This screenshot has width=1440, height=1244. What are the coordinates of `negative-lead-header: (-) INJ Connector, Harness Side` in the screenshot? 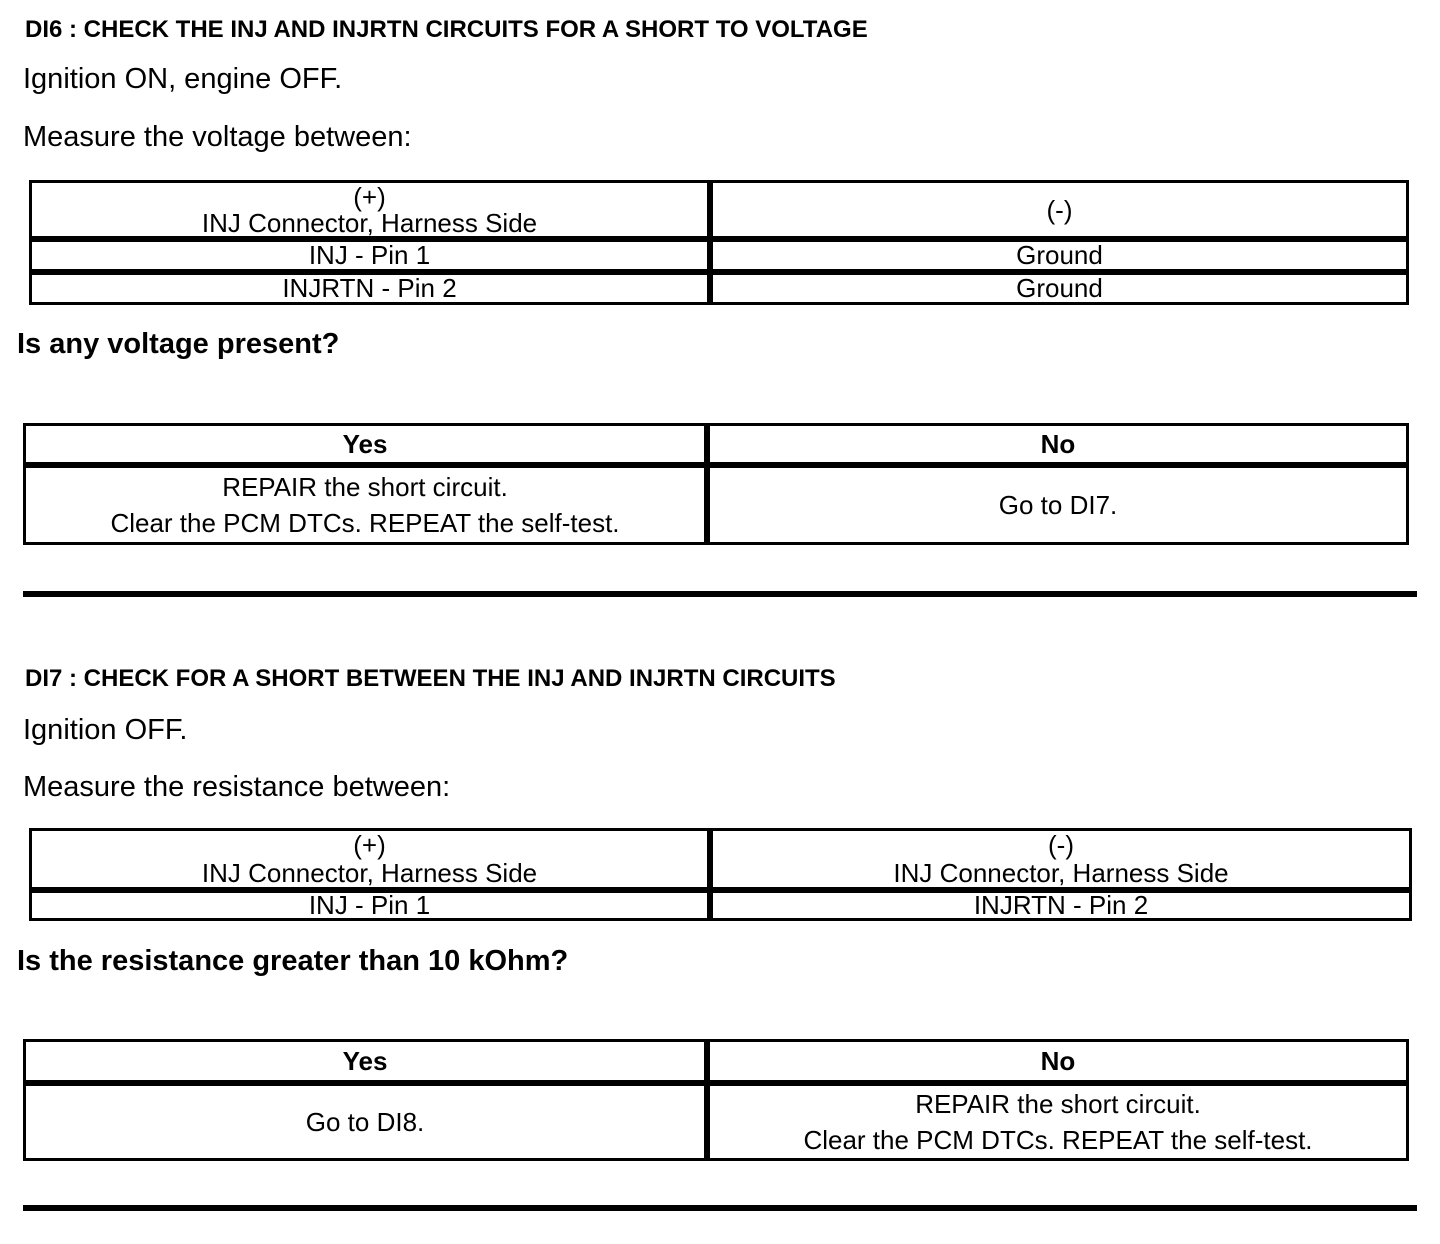 It's located at (1061, 859).